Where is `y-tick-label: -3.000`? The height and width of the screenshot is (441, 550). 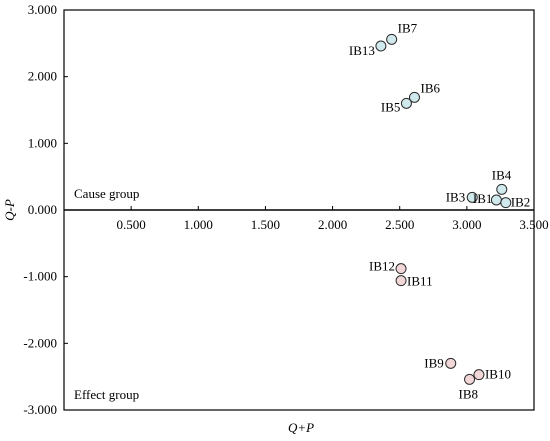
y-tick-label: -3.000 is located at coordinates (40, 409).